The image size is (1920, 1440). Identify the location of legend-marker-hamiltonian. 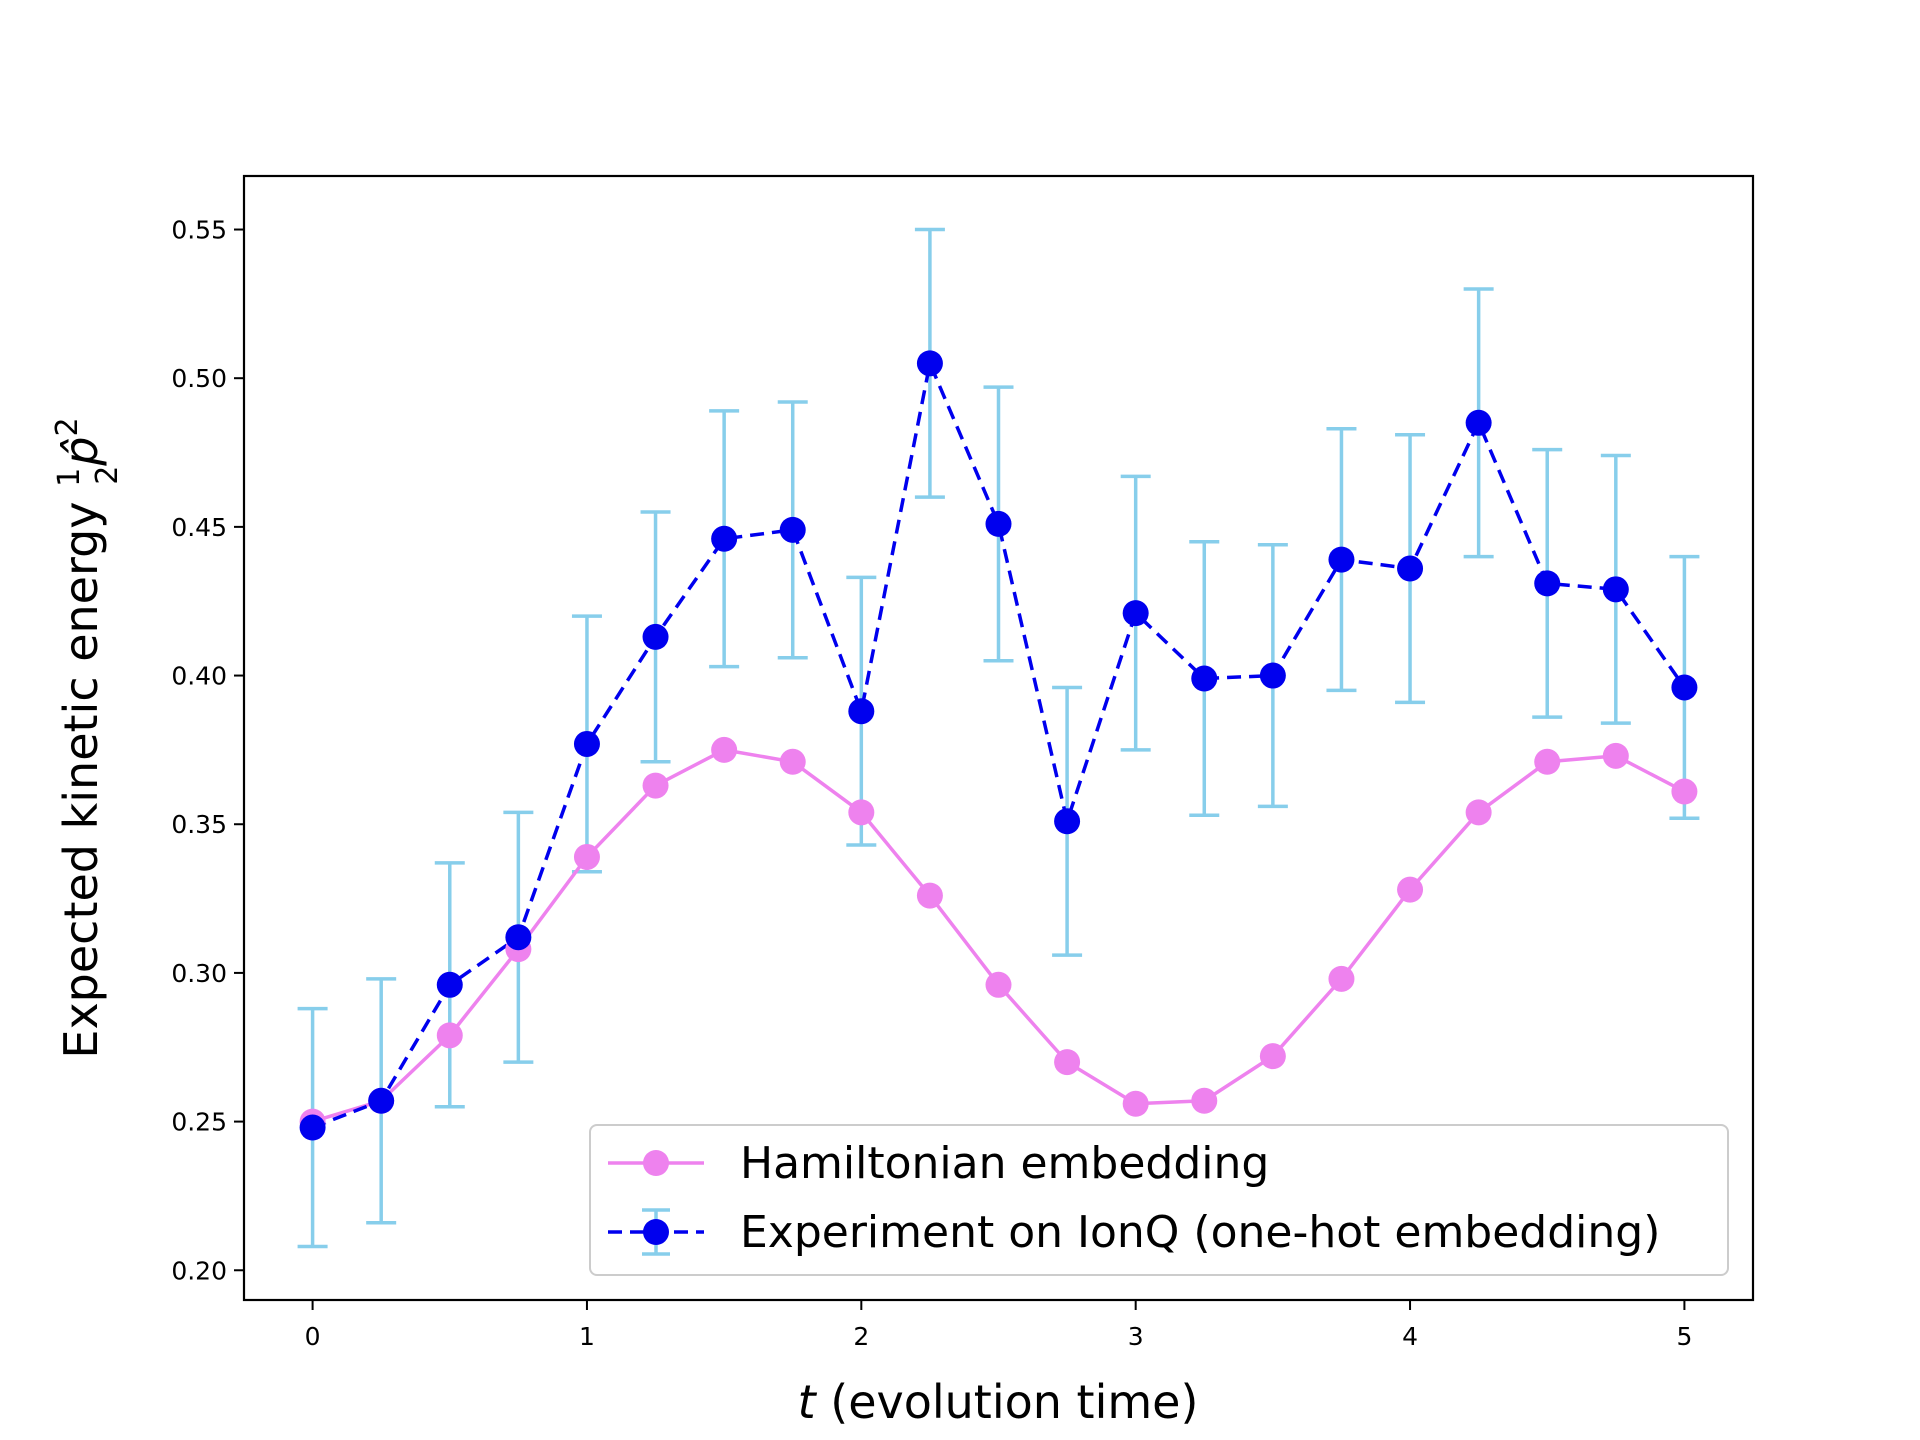
(656, 1163).